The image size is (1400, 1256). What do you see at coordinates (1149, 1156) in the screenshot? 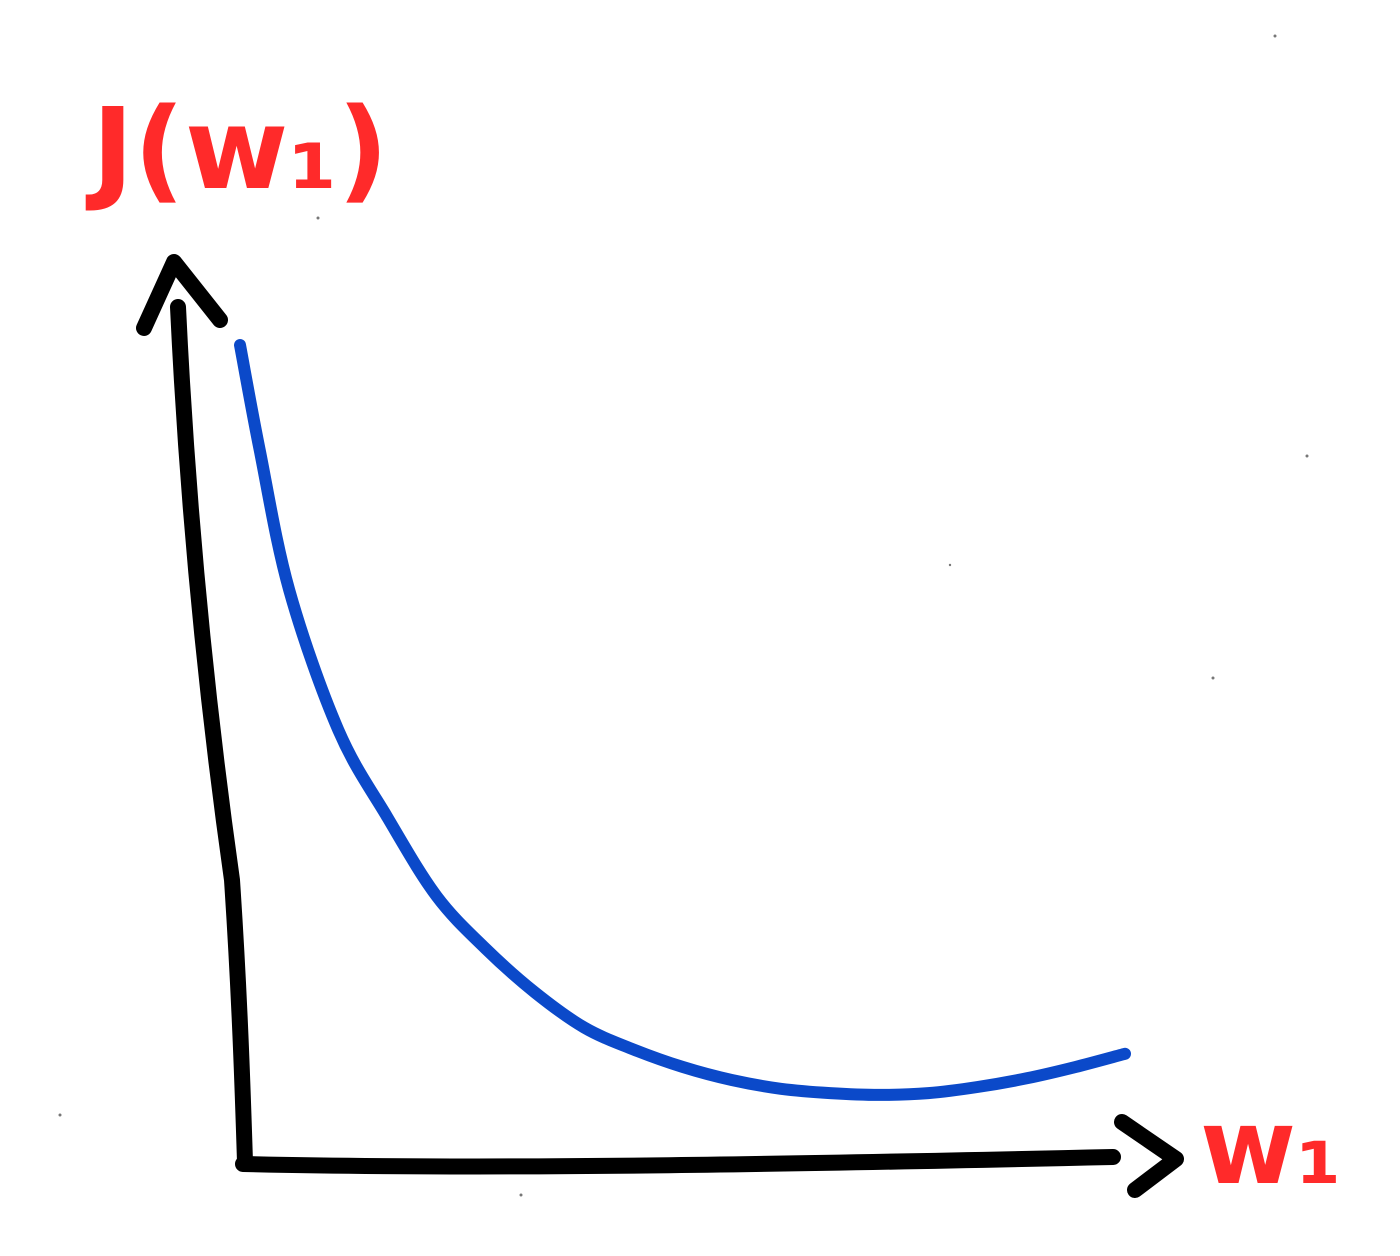
I see `x-axis-arrowhead` at bounding box center [1149, 1156].